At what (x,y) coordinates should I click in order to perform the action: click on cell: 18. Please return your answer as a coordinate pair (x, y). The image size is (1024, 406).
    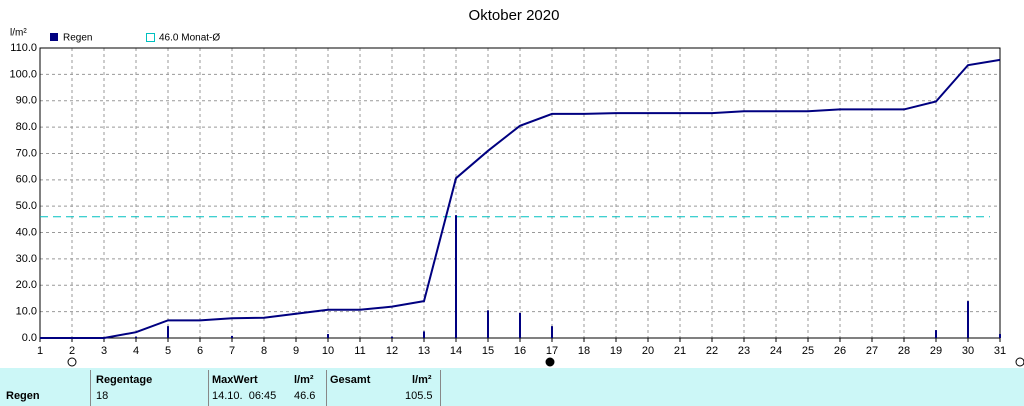
    Looking at the image, I should click on (102, 396).